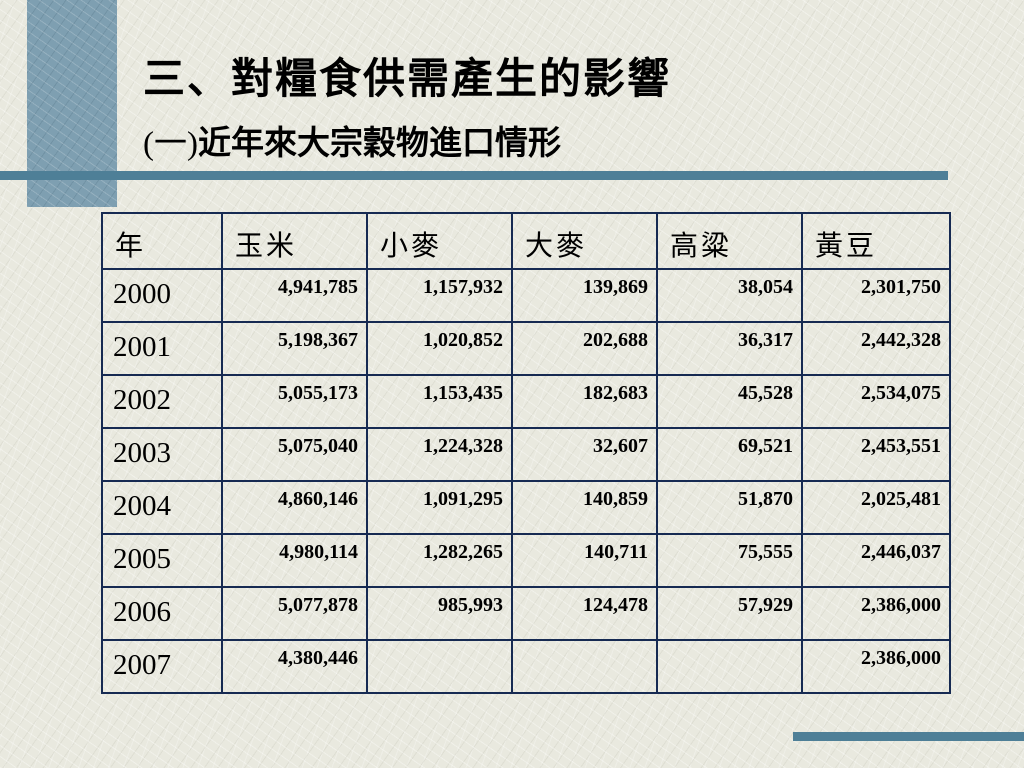  I want to click on header-barley: 大麥, so click(584, 241).